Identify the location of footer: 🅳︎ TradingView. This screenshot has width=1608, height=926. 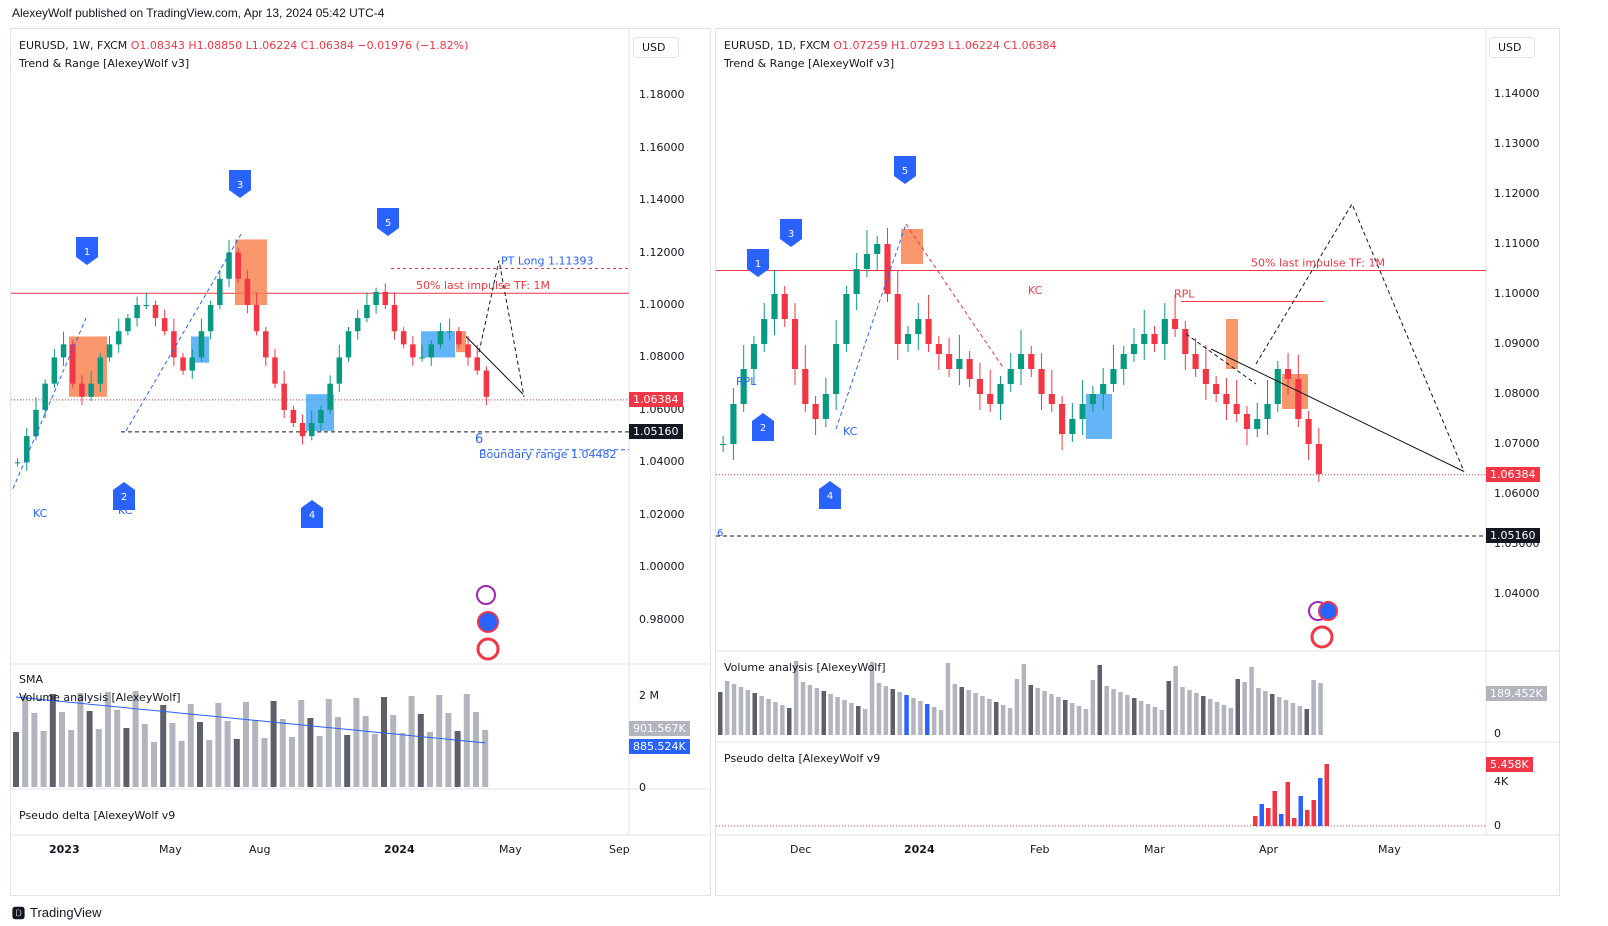
(57, 912).